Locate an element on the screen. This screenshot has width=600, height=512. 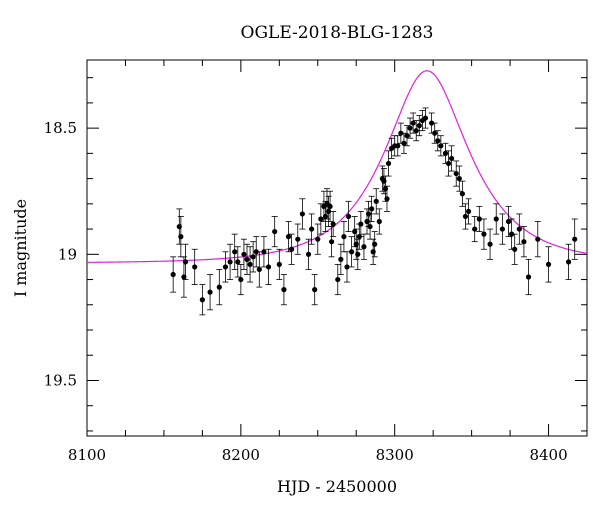
x-tick-label: 8400 is located at coordinates (548, 455).